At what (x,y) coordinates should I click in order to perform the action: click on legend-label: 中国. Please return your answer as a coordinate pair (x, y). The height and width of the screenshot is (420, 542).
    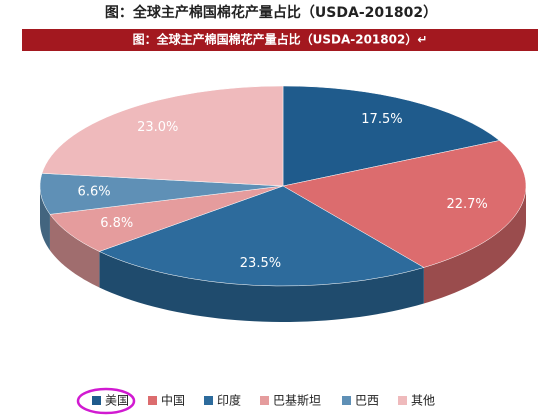
    Looking at the image, I should click on (173, 400).